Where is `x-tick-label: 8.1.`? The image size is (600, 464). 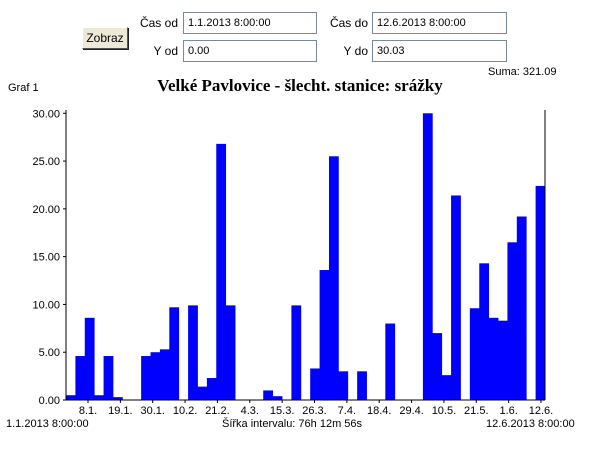
x-tick-label: 8.1. is located at coordinates (88, 411).